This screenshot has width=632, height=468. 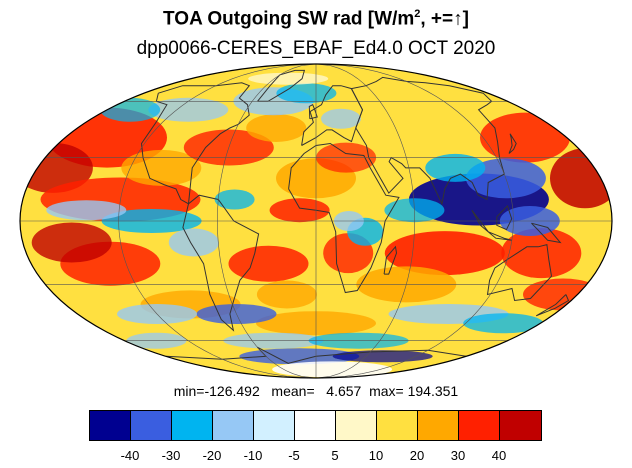 What do you see at coordinates (316, 19) in the screenshot?
I see `chart-title: TOA Outgoing SW rad [W/m2, +=↑]` at bounding box center [316, 19].